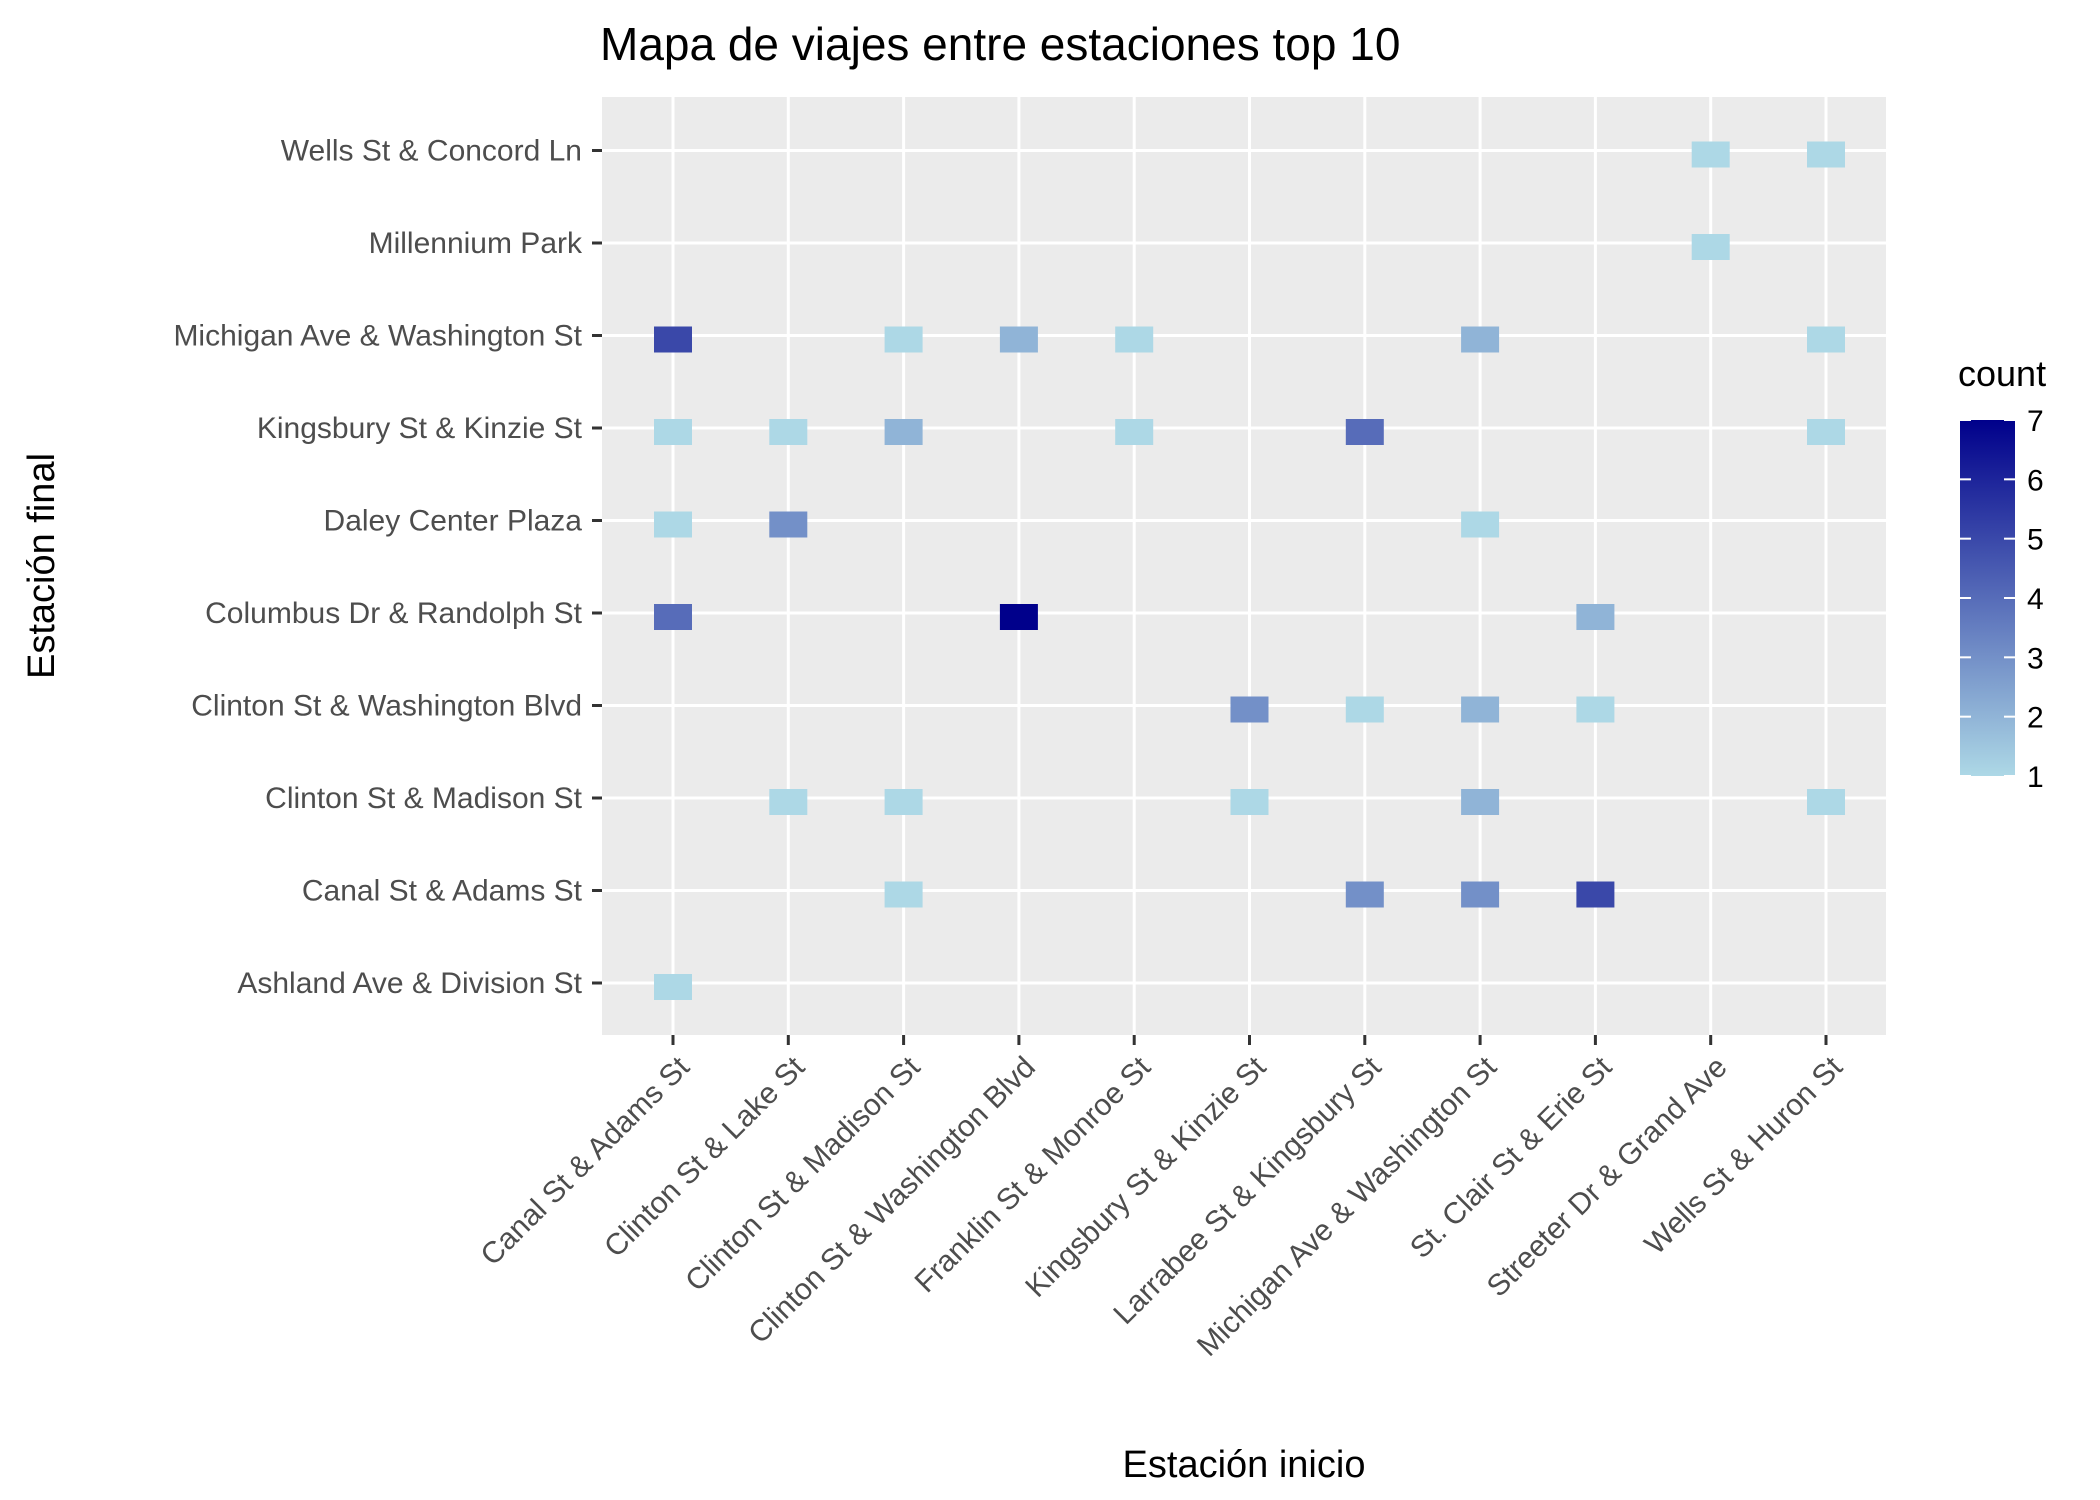 The height and width of the screenshot is (1500, 2100). I want to click on color-legend: count 1 2 3 4 5 6 7, so click(2002, 573).